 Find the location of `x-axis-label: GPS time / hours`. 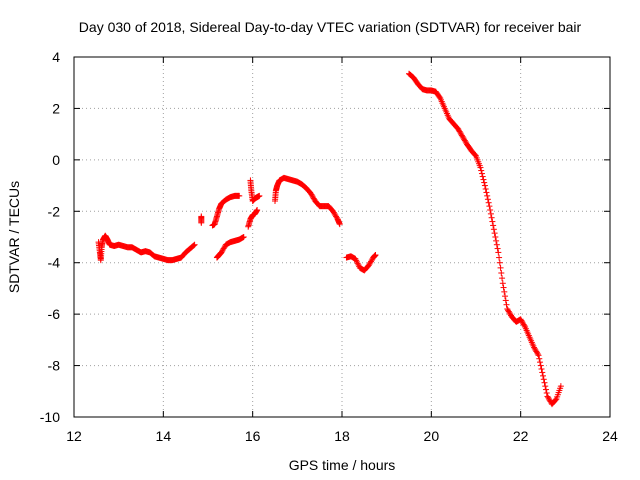

x-axis-label: GPS time / hours is located at coordinates (342, 465).